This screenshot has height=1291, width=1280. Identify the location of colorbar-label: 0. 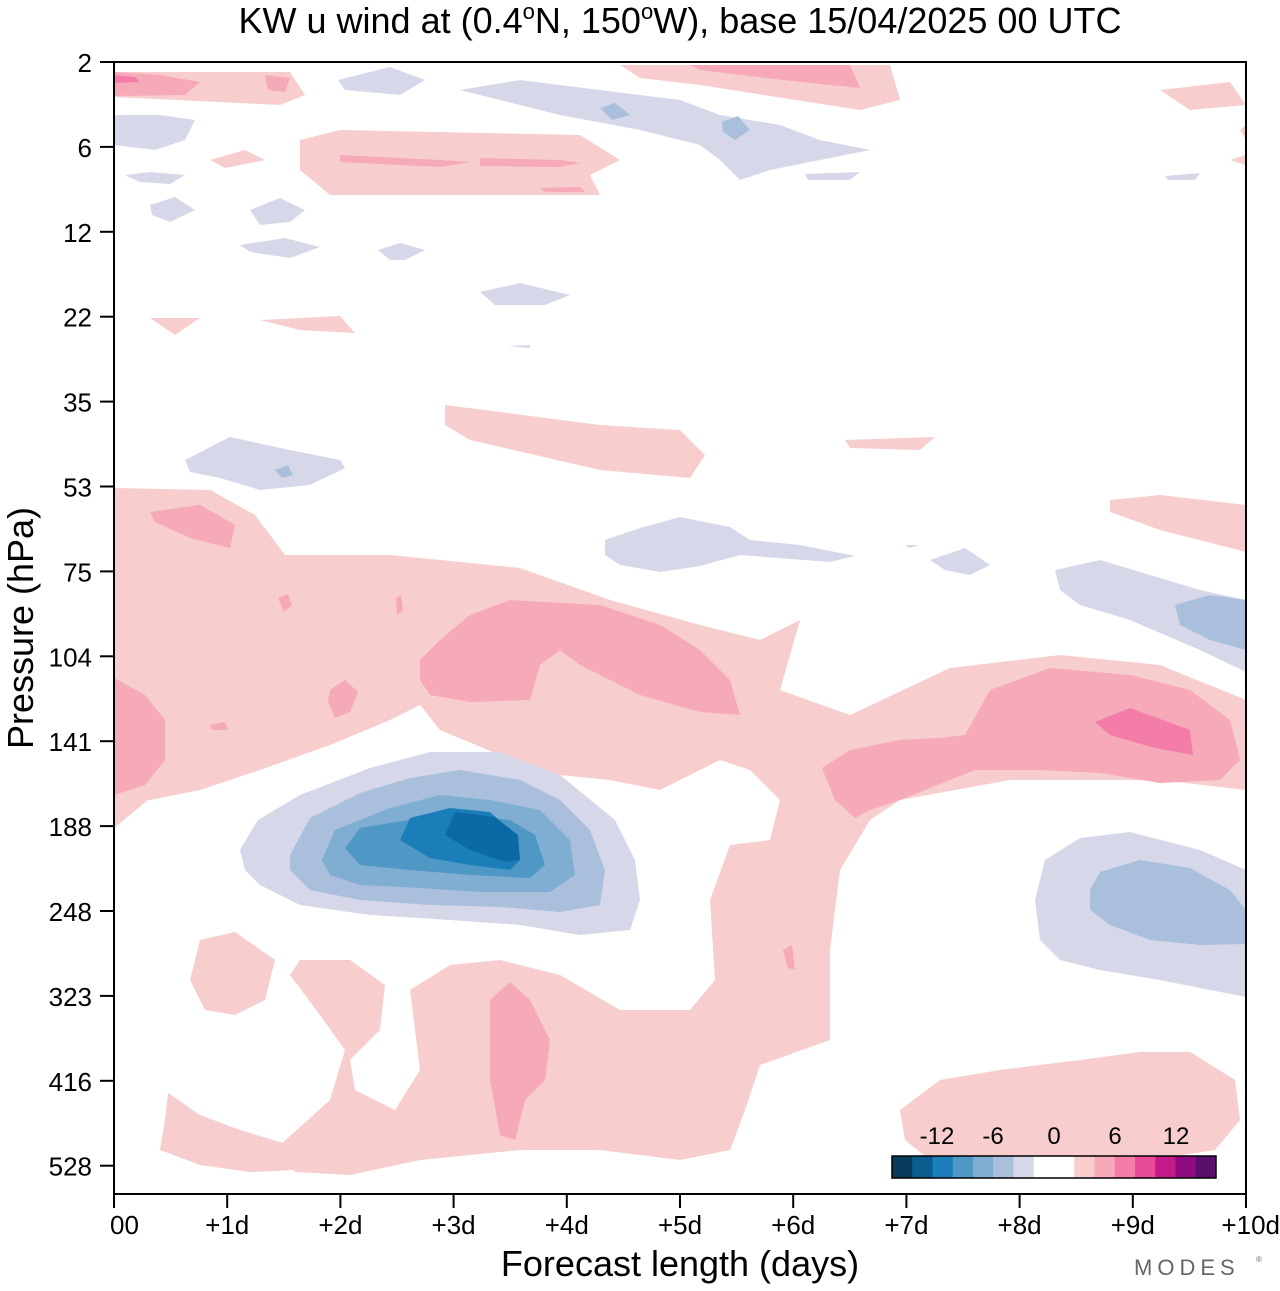
(1053, 1136).